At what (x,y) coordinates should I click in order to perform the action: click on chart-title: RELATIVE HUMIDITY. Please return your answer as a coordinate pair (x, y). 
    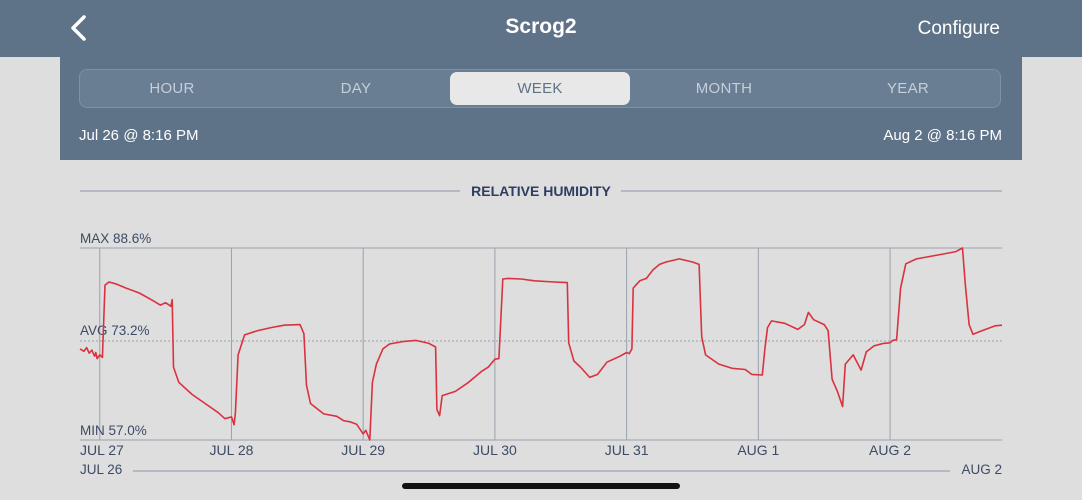
    Looking at the image, I should click on (541, 191).